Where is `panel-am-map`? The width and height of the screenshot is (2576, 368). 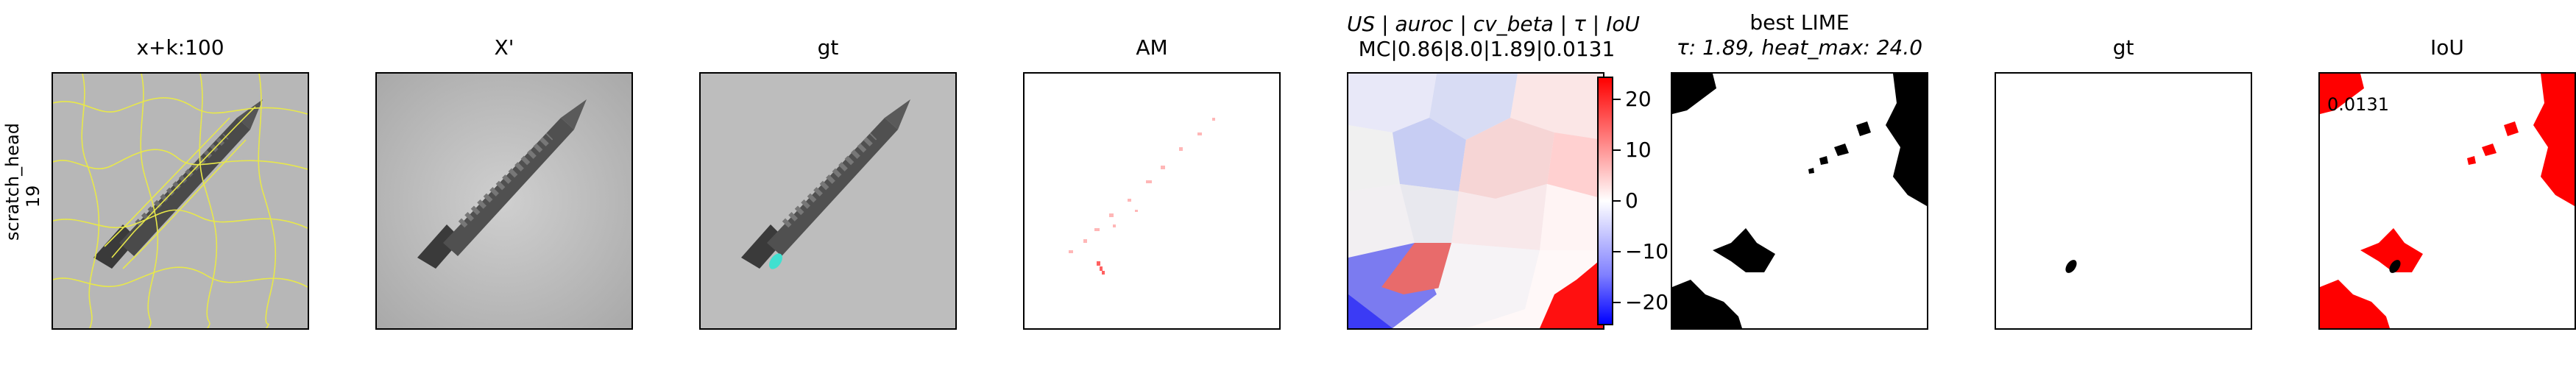 panel-am-map is located at coordinates (1152, 201).